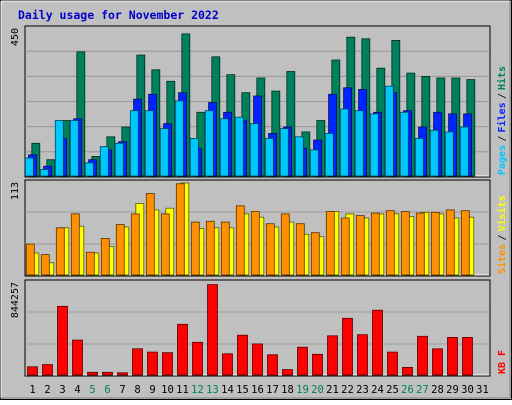 The image size is (512, 405). I want to click on day-label-27: 27, so click(422, 390).